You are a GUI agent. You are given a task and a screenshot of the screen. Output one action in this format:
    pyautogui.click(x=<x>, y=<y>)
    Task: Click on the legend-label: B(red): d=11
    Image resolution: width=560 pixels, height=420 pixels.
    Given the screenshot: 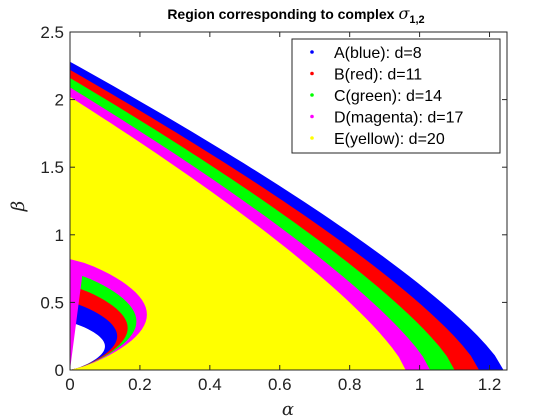 What is the action you would take?
    pyautogui.click(x=378, y=75)
    